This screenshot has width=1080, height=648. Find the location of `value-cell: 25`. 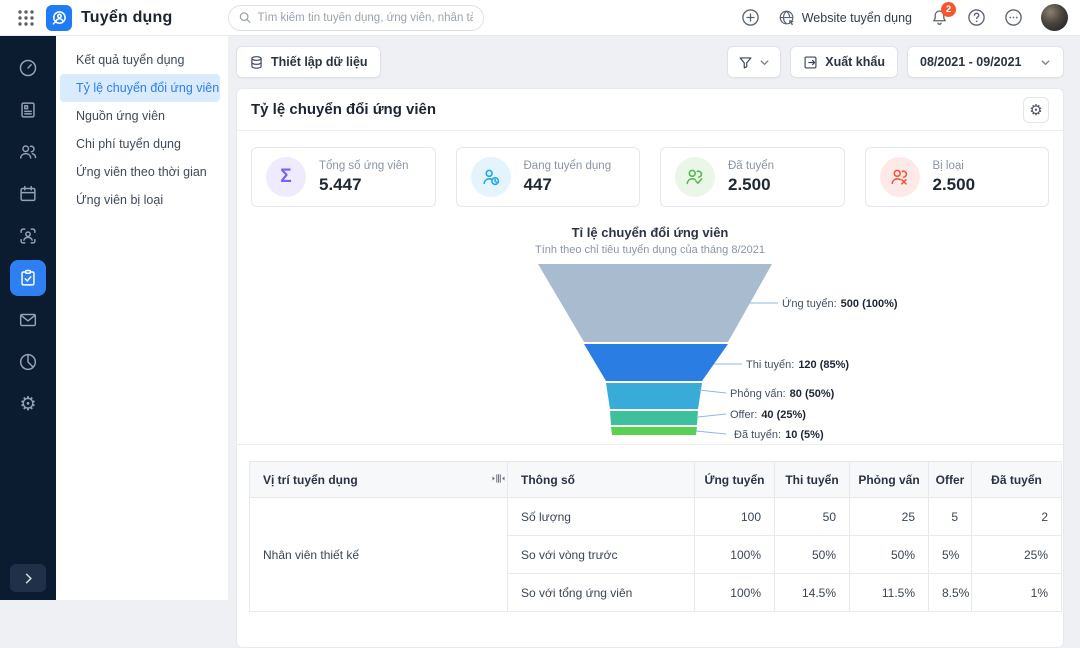

value-cell: 25 is located at coordinates (889, 517).